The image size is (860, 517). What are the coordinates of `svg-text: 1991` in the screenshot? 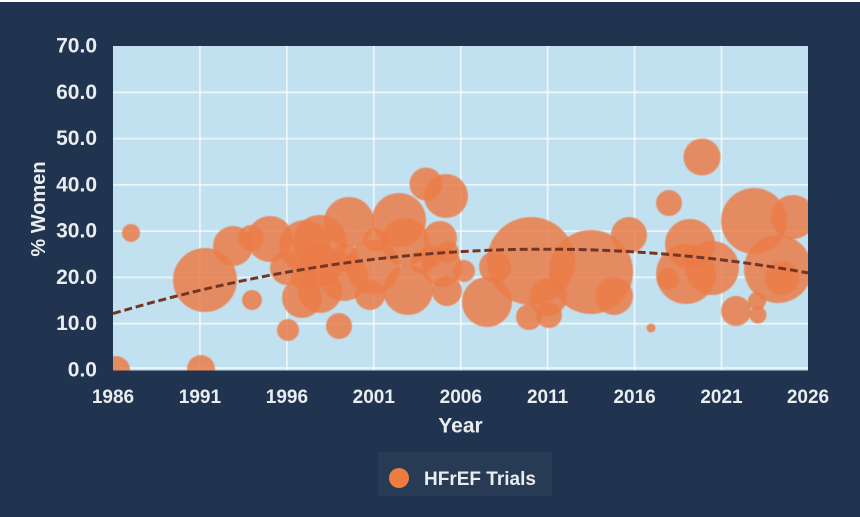 It's located at (200, 397).